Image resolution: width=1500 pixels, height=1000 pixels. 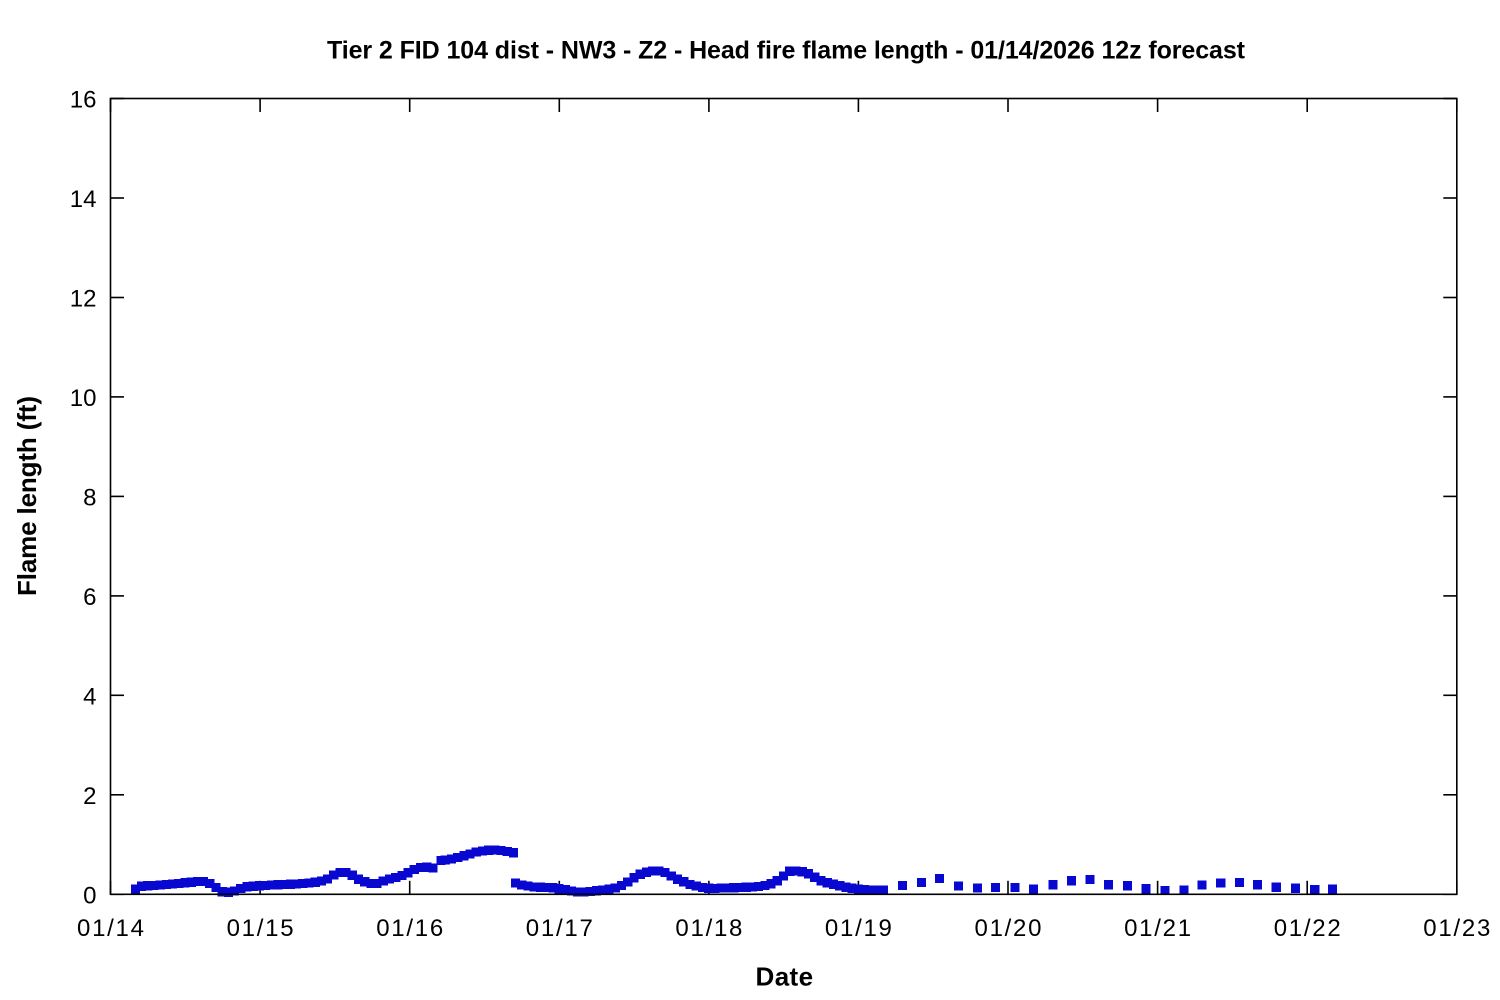 I want to click on svg-text: 01/18, so click(x=708, y=928).